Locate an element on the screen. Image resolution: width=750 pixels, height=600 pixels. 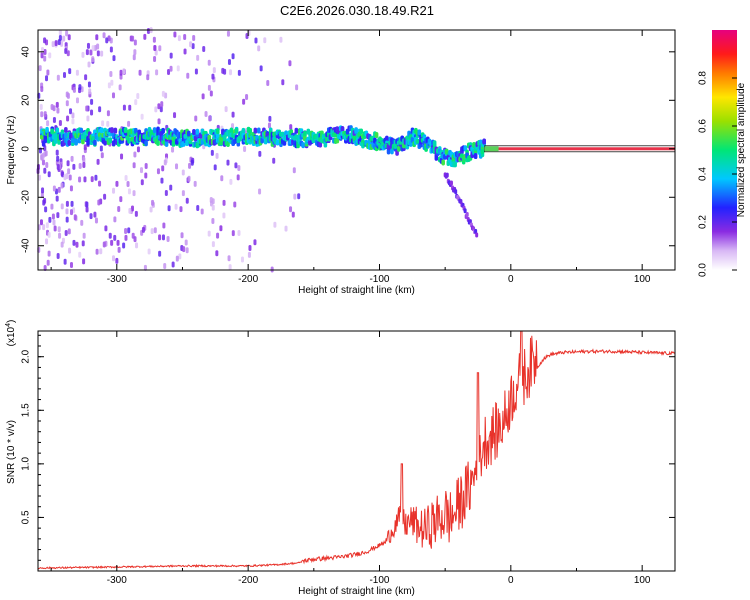
band-start is located at coordinates (491, 149).